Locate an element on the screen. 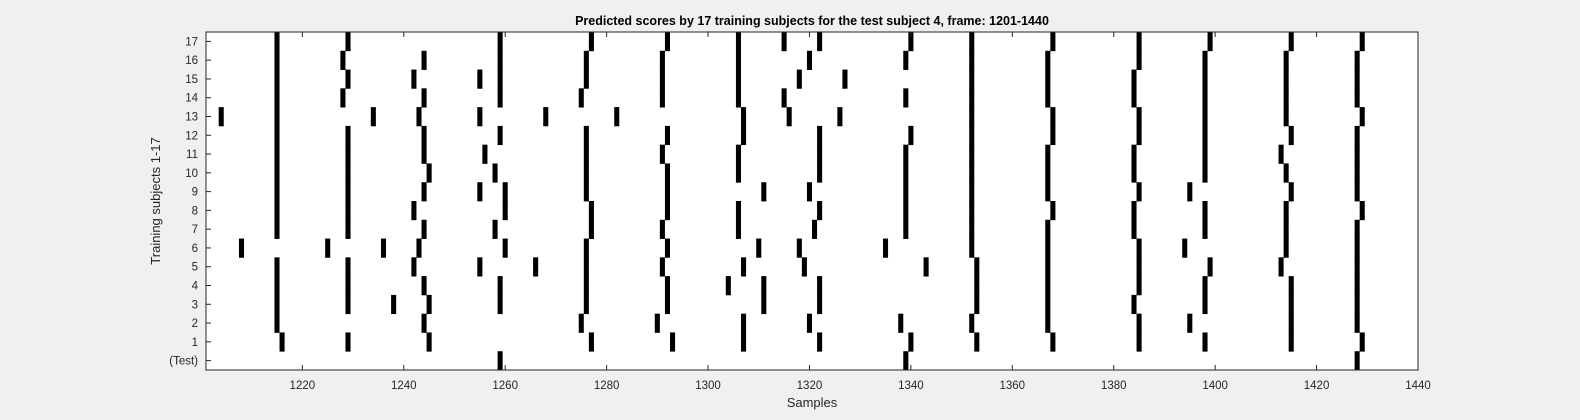 This screenshot has width=1580, height=420. y-tick-label: 3 is located at coordinates (195, 305).